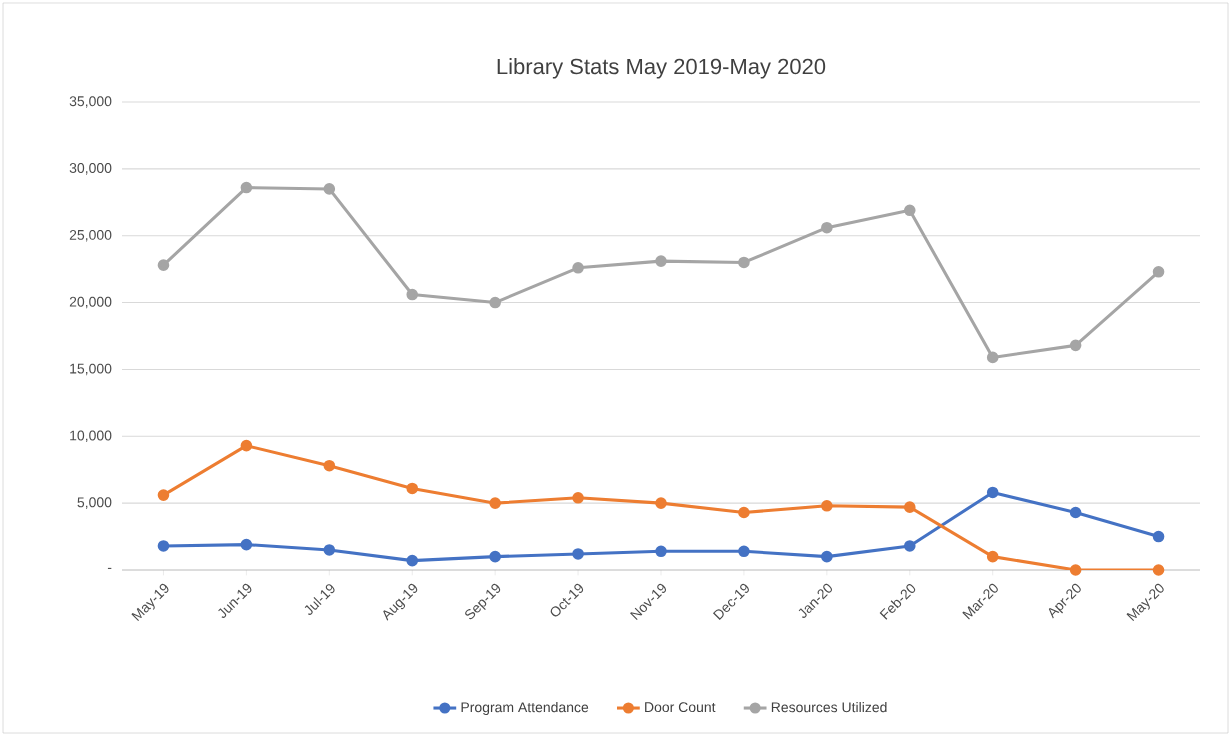 The image size is (1231, 736). I want to click on y-tick-label: 5,000, so click(94, 503).